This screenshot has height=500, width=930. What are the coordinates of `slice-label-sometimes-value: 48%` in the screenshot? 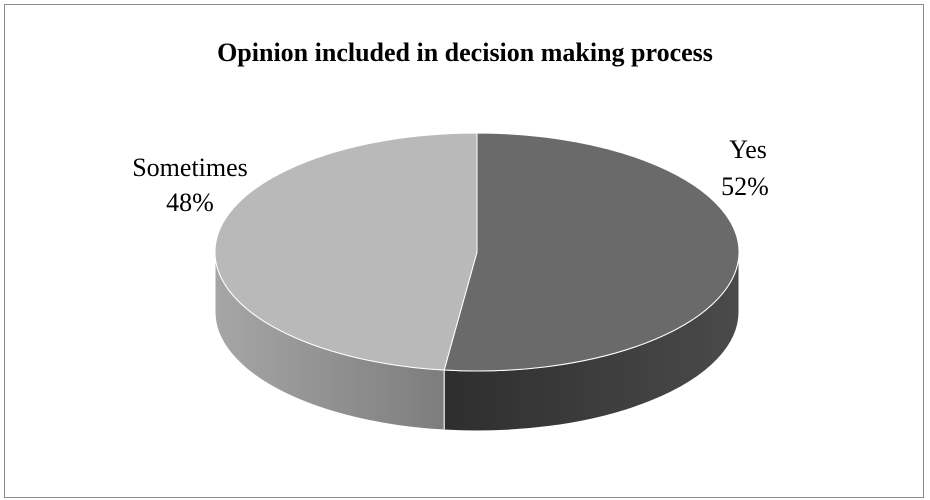 It's located at (190, 202).